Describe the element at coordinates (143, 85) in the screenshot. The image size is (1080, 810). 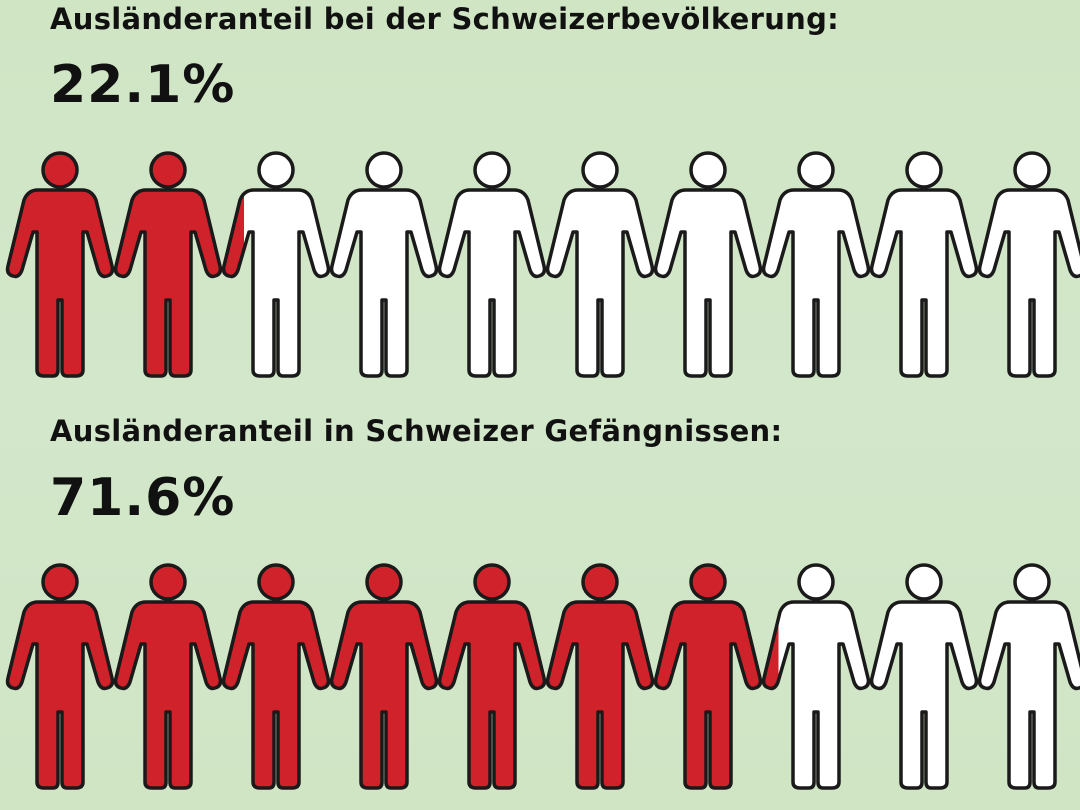
I see `percent-population: 22.1%` at that location.